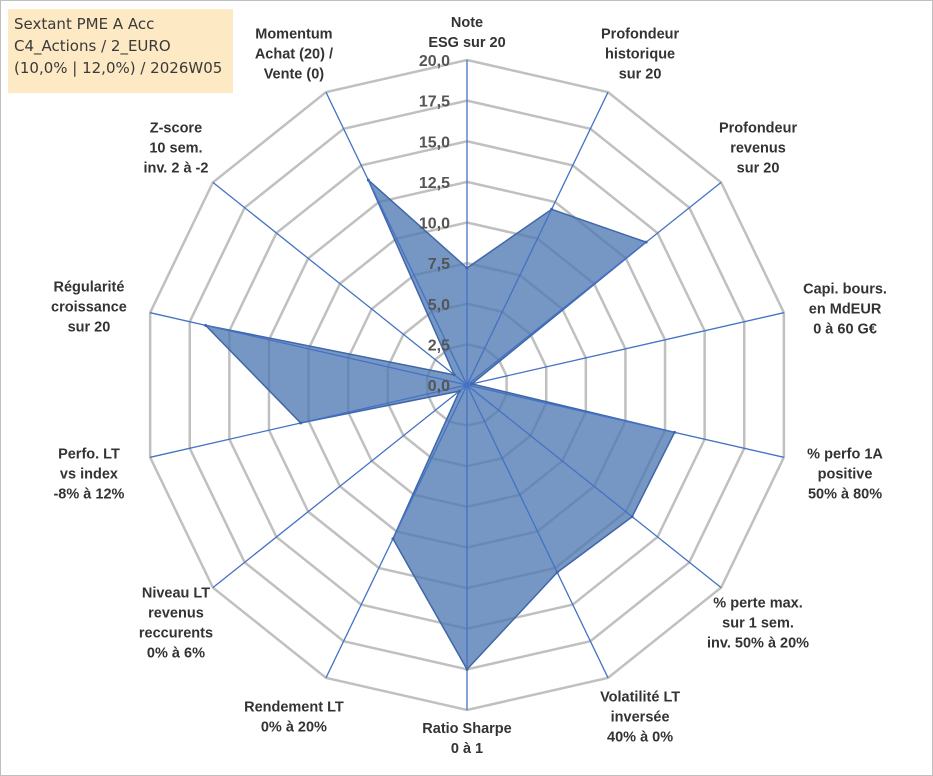 This screenshot has width=933, height=776. Describe the element at coordinates (466, 729) in the screenshot. I see `axis-label-line: Ratio Sharpe` at that location.